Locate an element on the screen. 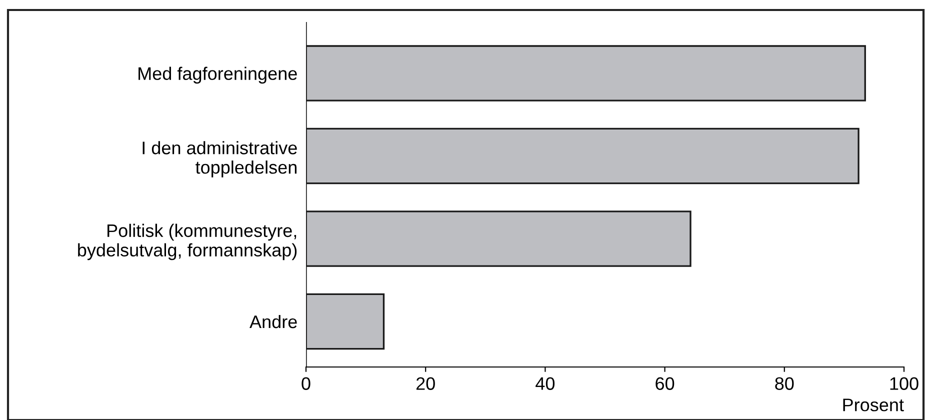  x-tick-label: 20 is located at coordinates (425, 383).